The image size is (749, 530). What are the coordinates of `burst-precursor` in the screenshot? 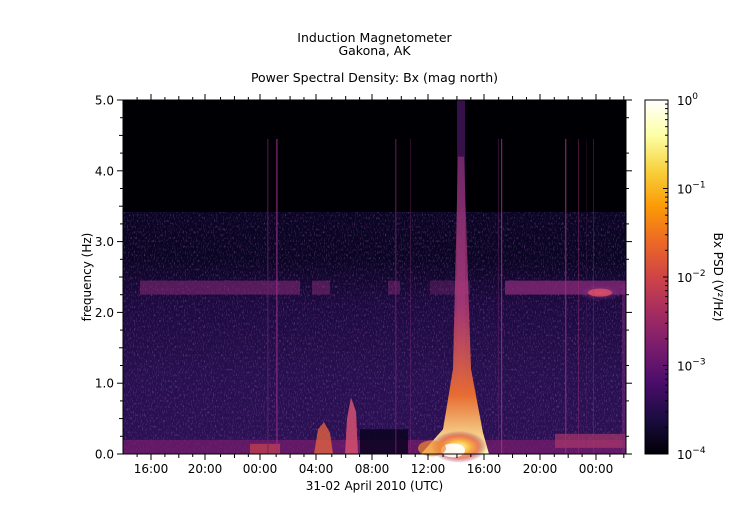 It's located at (432, 448).